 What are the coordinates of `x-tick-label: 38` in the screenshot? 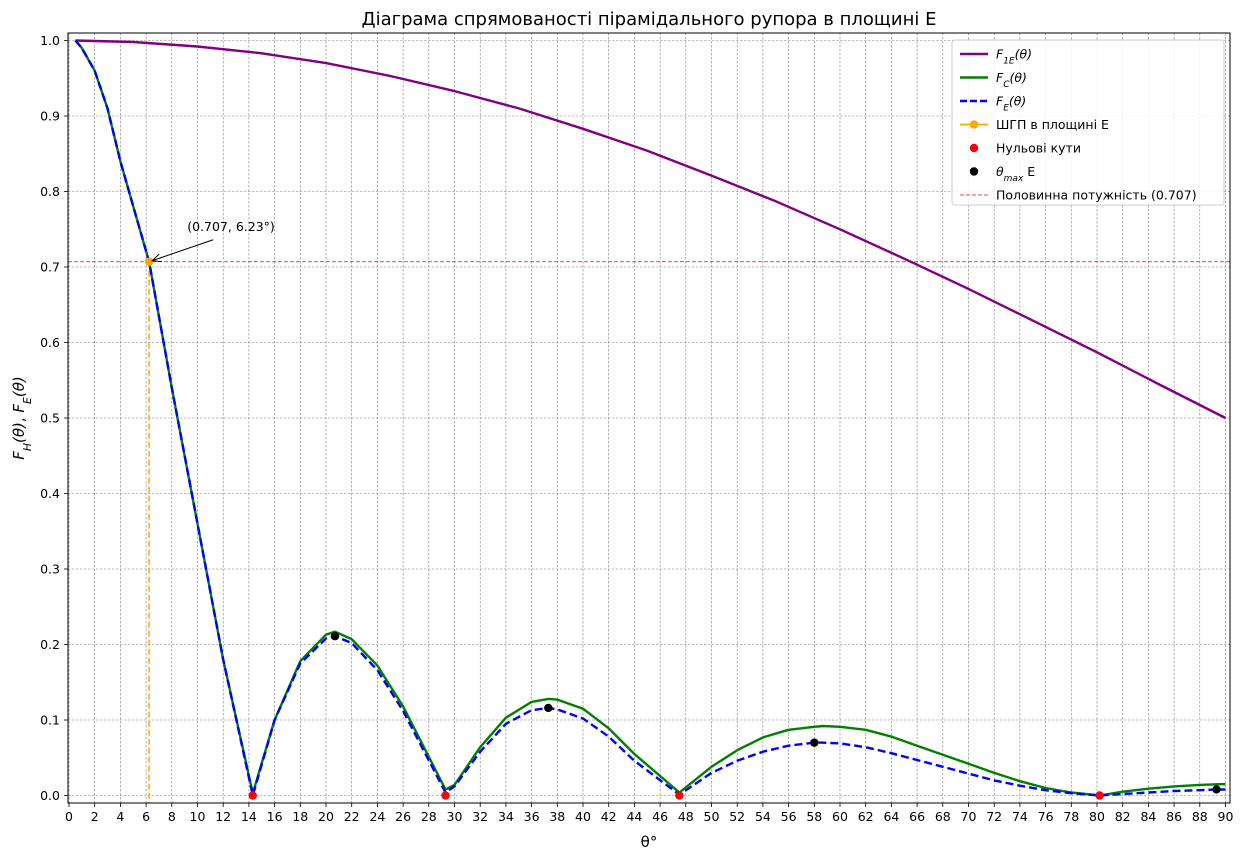 It's located at (557, 816).